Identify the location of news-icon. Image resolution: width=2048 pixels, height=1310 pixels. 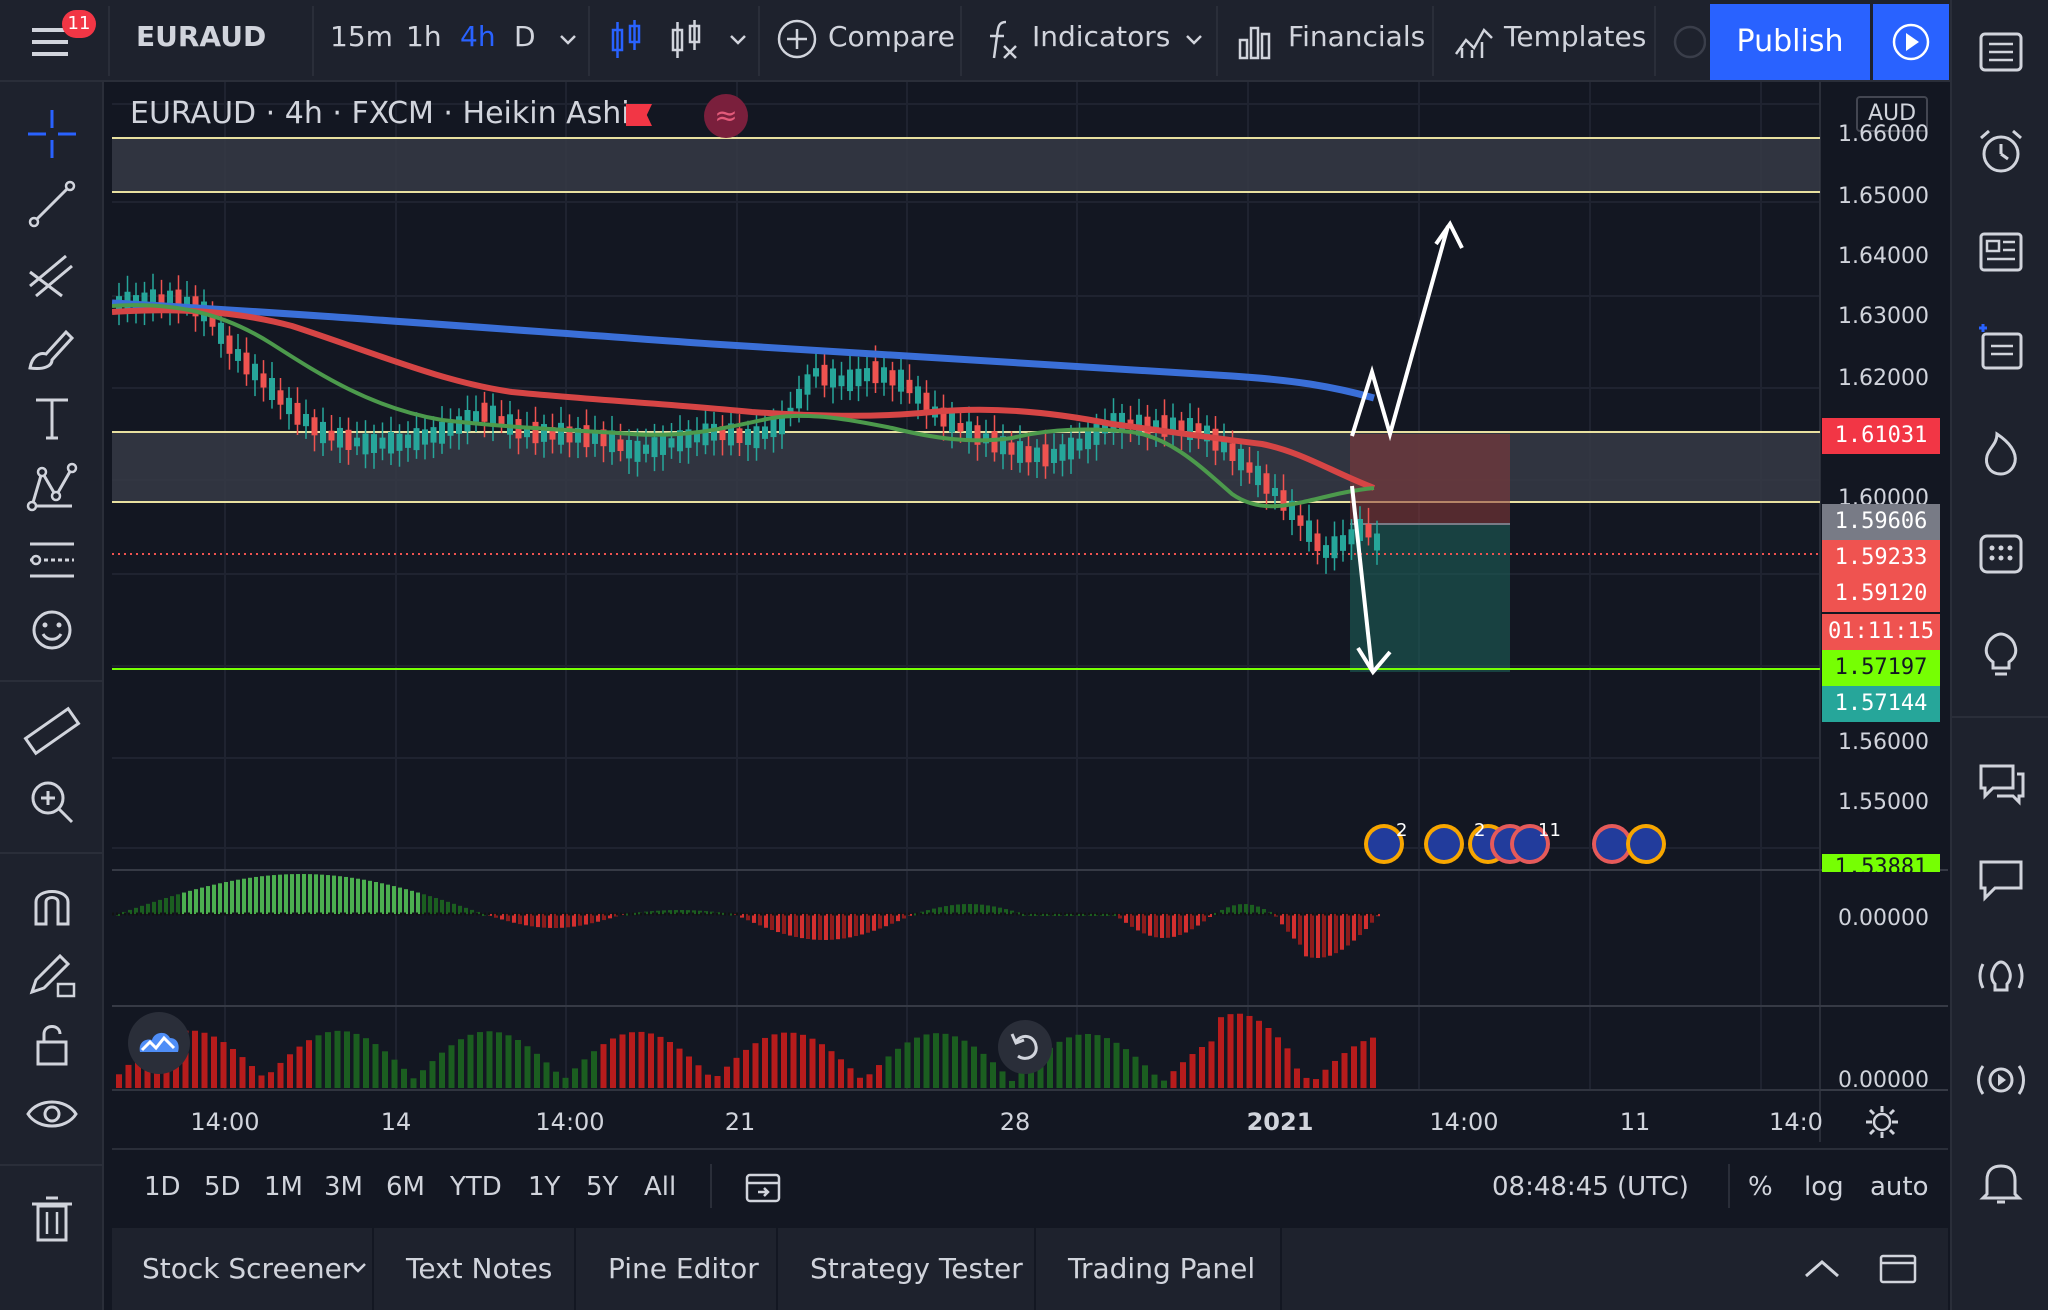
(2001, 254).